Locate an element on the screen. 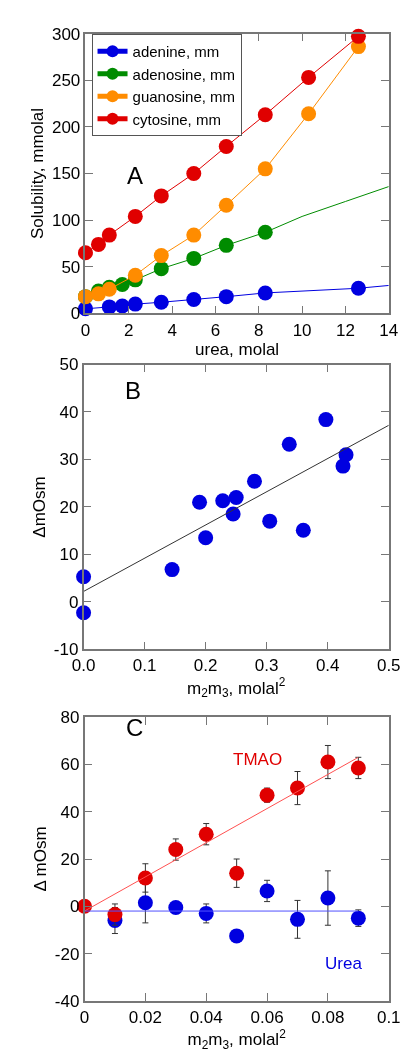  legend-label: adenine, mm is located at coordinates (176, 52).